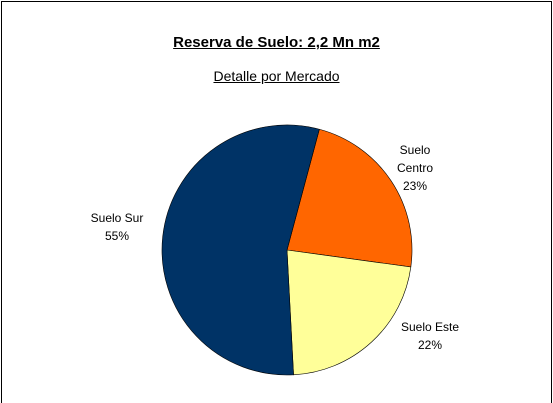  Describe the element at coordinates (117, 218) in the screenshot. I see `category-label: Suelo Sur` at that location.